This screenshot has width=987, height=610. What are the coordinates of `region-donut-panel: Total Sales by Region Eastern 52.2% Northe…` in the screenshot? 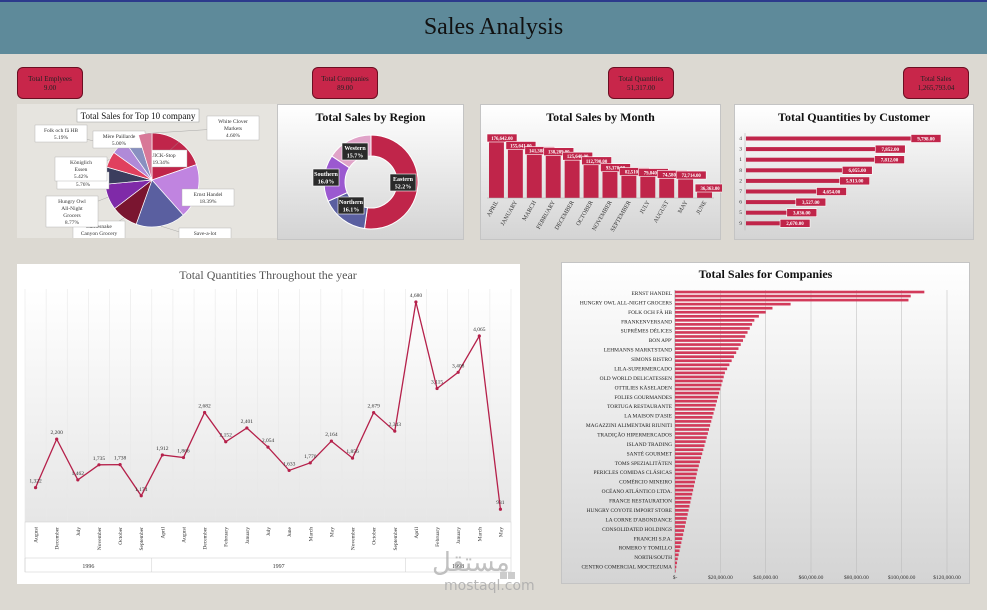 It's located at (370, 172).